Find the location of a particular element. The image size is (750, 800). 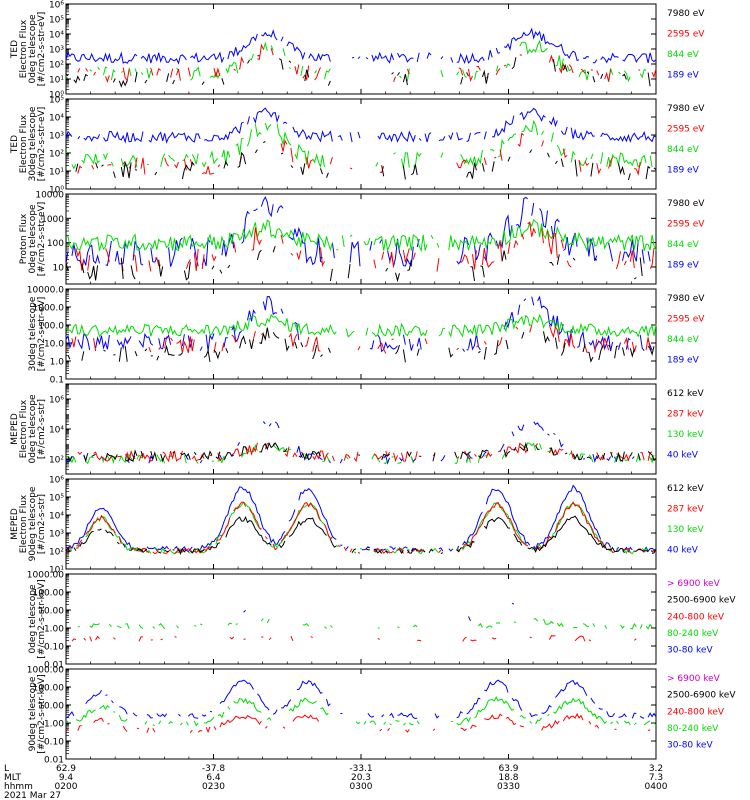

x-row-label: L is located at coordinates (6, 769).